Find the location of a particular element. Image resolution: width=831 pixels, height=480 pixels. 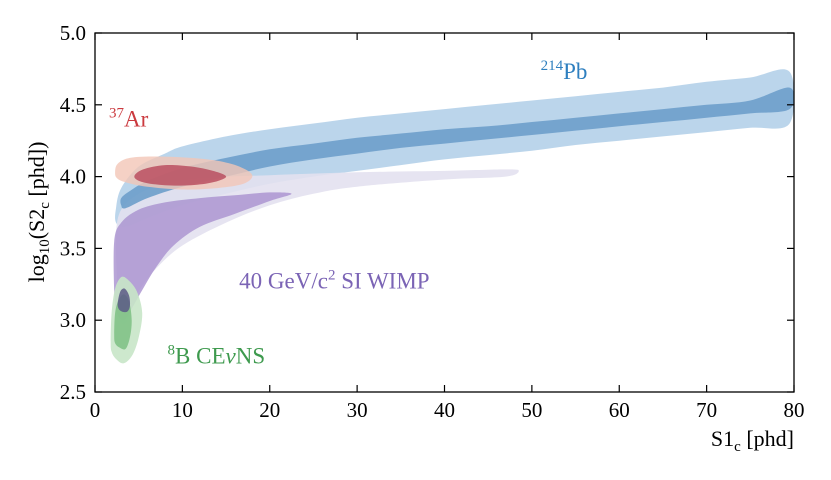

b8-label: 8B CEνNS is located at coordinates (217, 355).